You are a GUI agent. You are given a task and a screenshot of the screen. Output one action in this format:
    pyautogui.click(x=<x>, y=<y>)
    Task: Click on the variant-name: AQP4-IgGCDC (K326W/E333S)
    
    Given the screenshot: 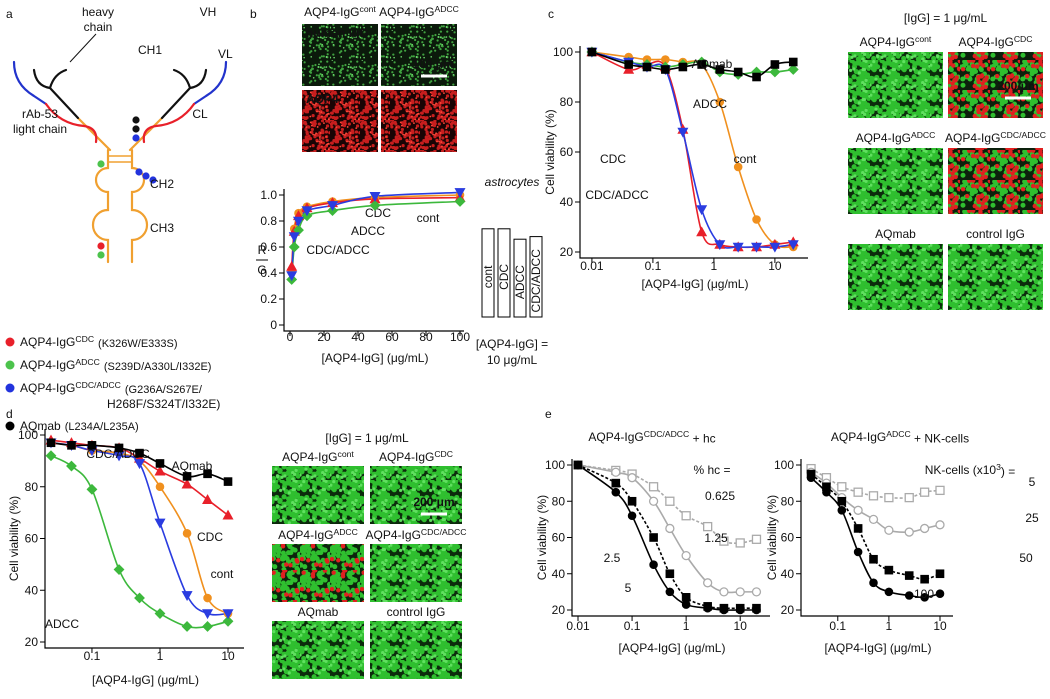 What is the action you would take?
    pyautogui.click(x=99, y=342)
    